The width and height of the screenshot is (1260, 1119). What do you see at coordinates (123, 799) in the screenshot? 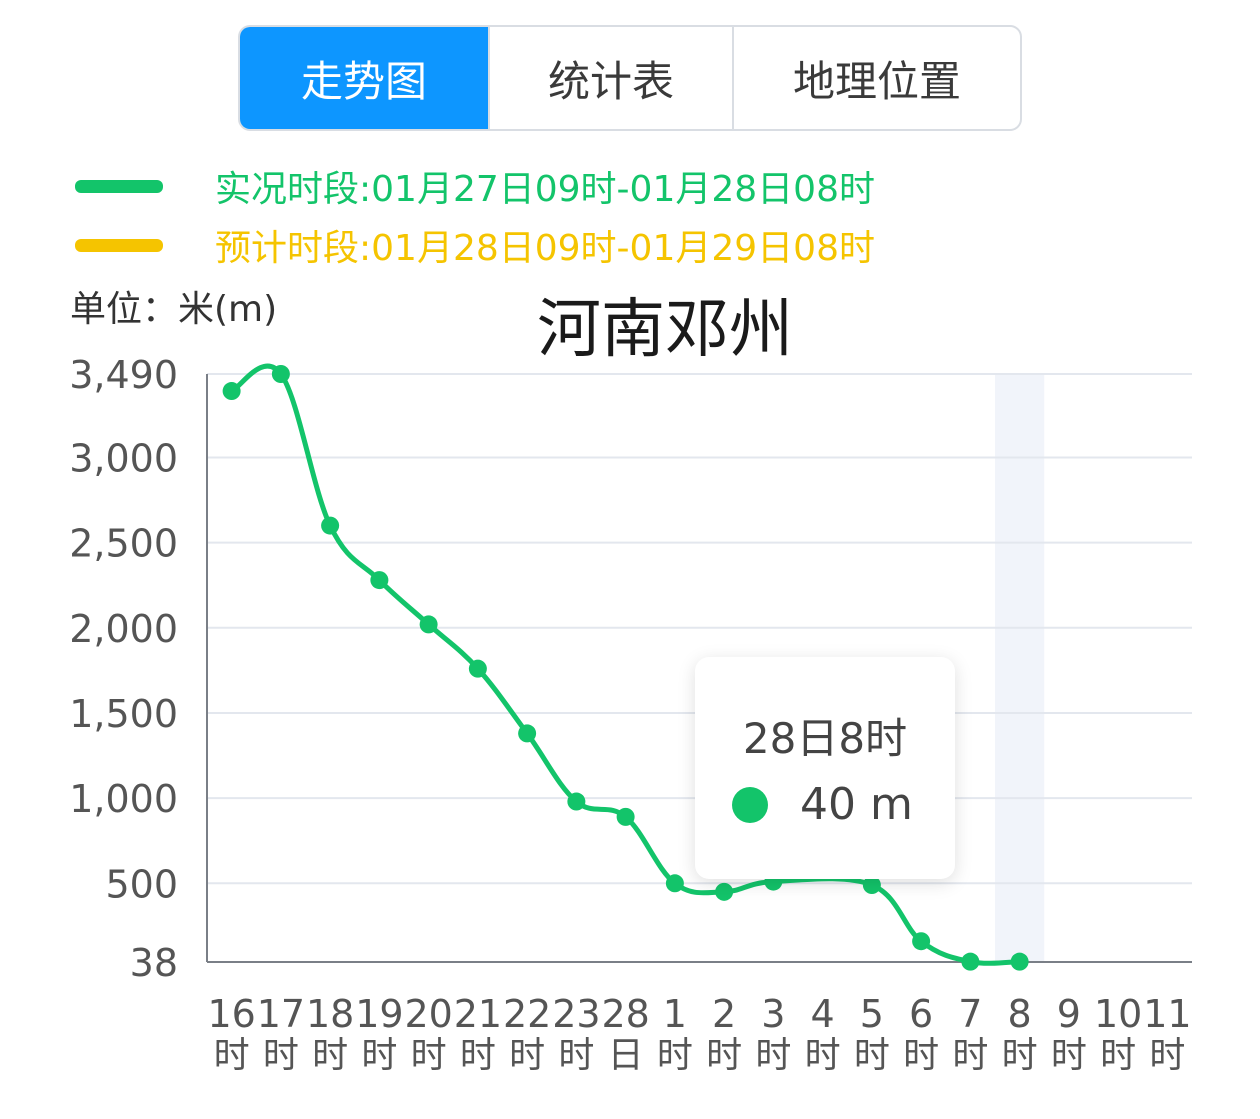
I see `y-tick-label: 1,000` at bounding box center [123, 799].